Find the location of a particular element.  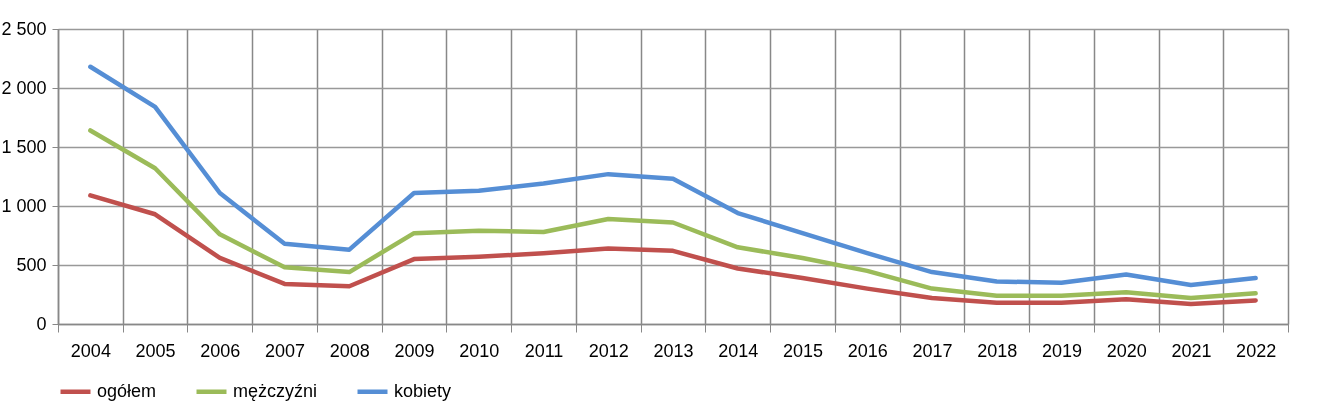

x-tick-label: 2014 is located at coordinates (738, 350).